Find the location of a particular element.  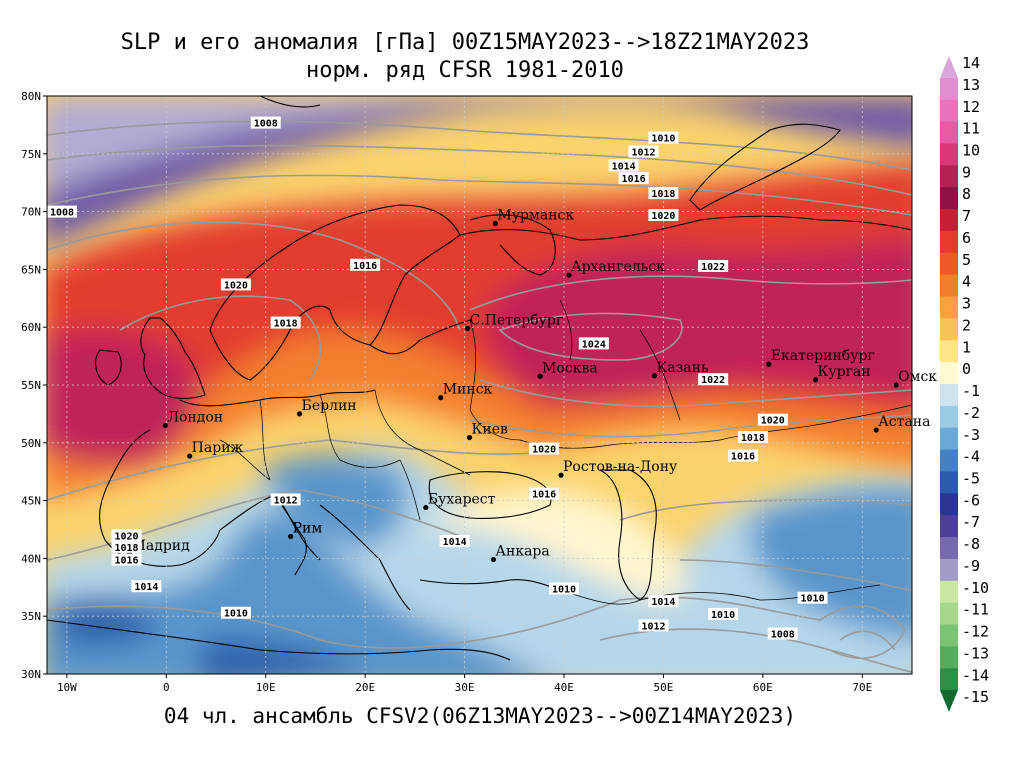

field-purple-light is located at coordinates (373, 144).